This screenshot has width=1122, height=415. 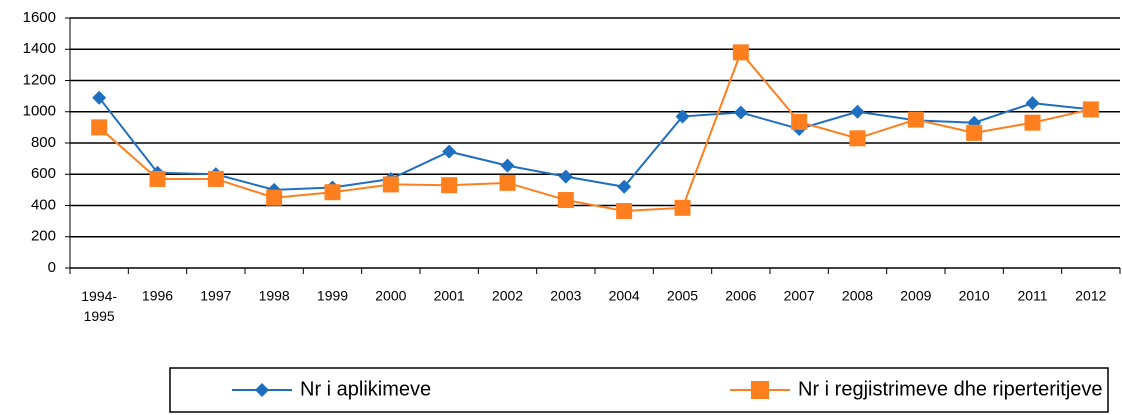 I want to click on legend-label: Nr i aplikimeve, so click(x=365, y=389).